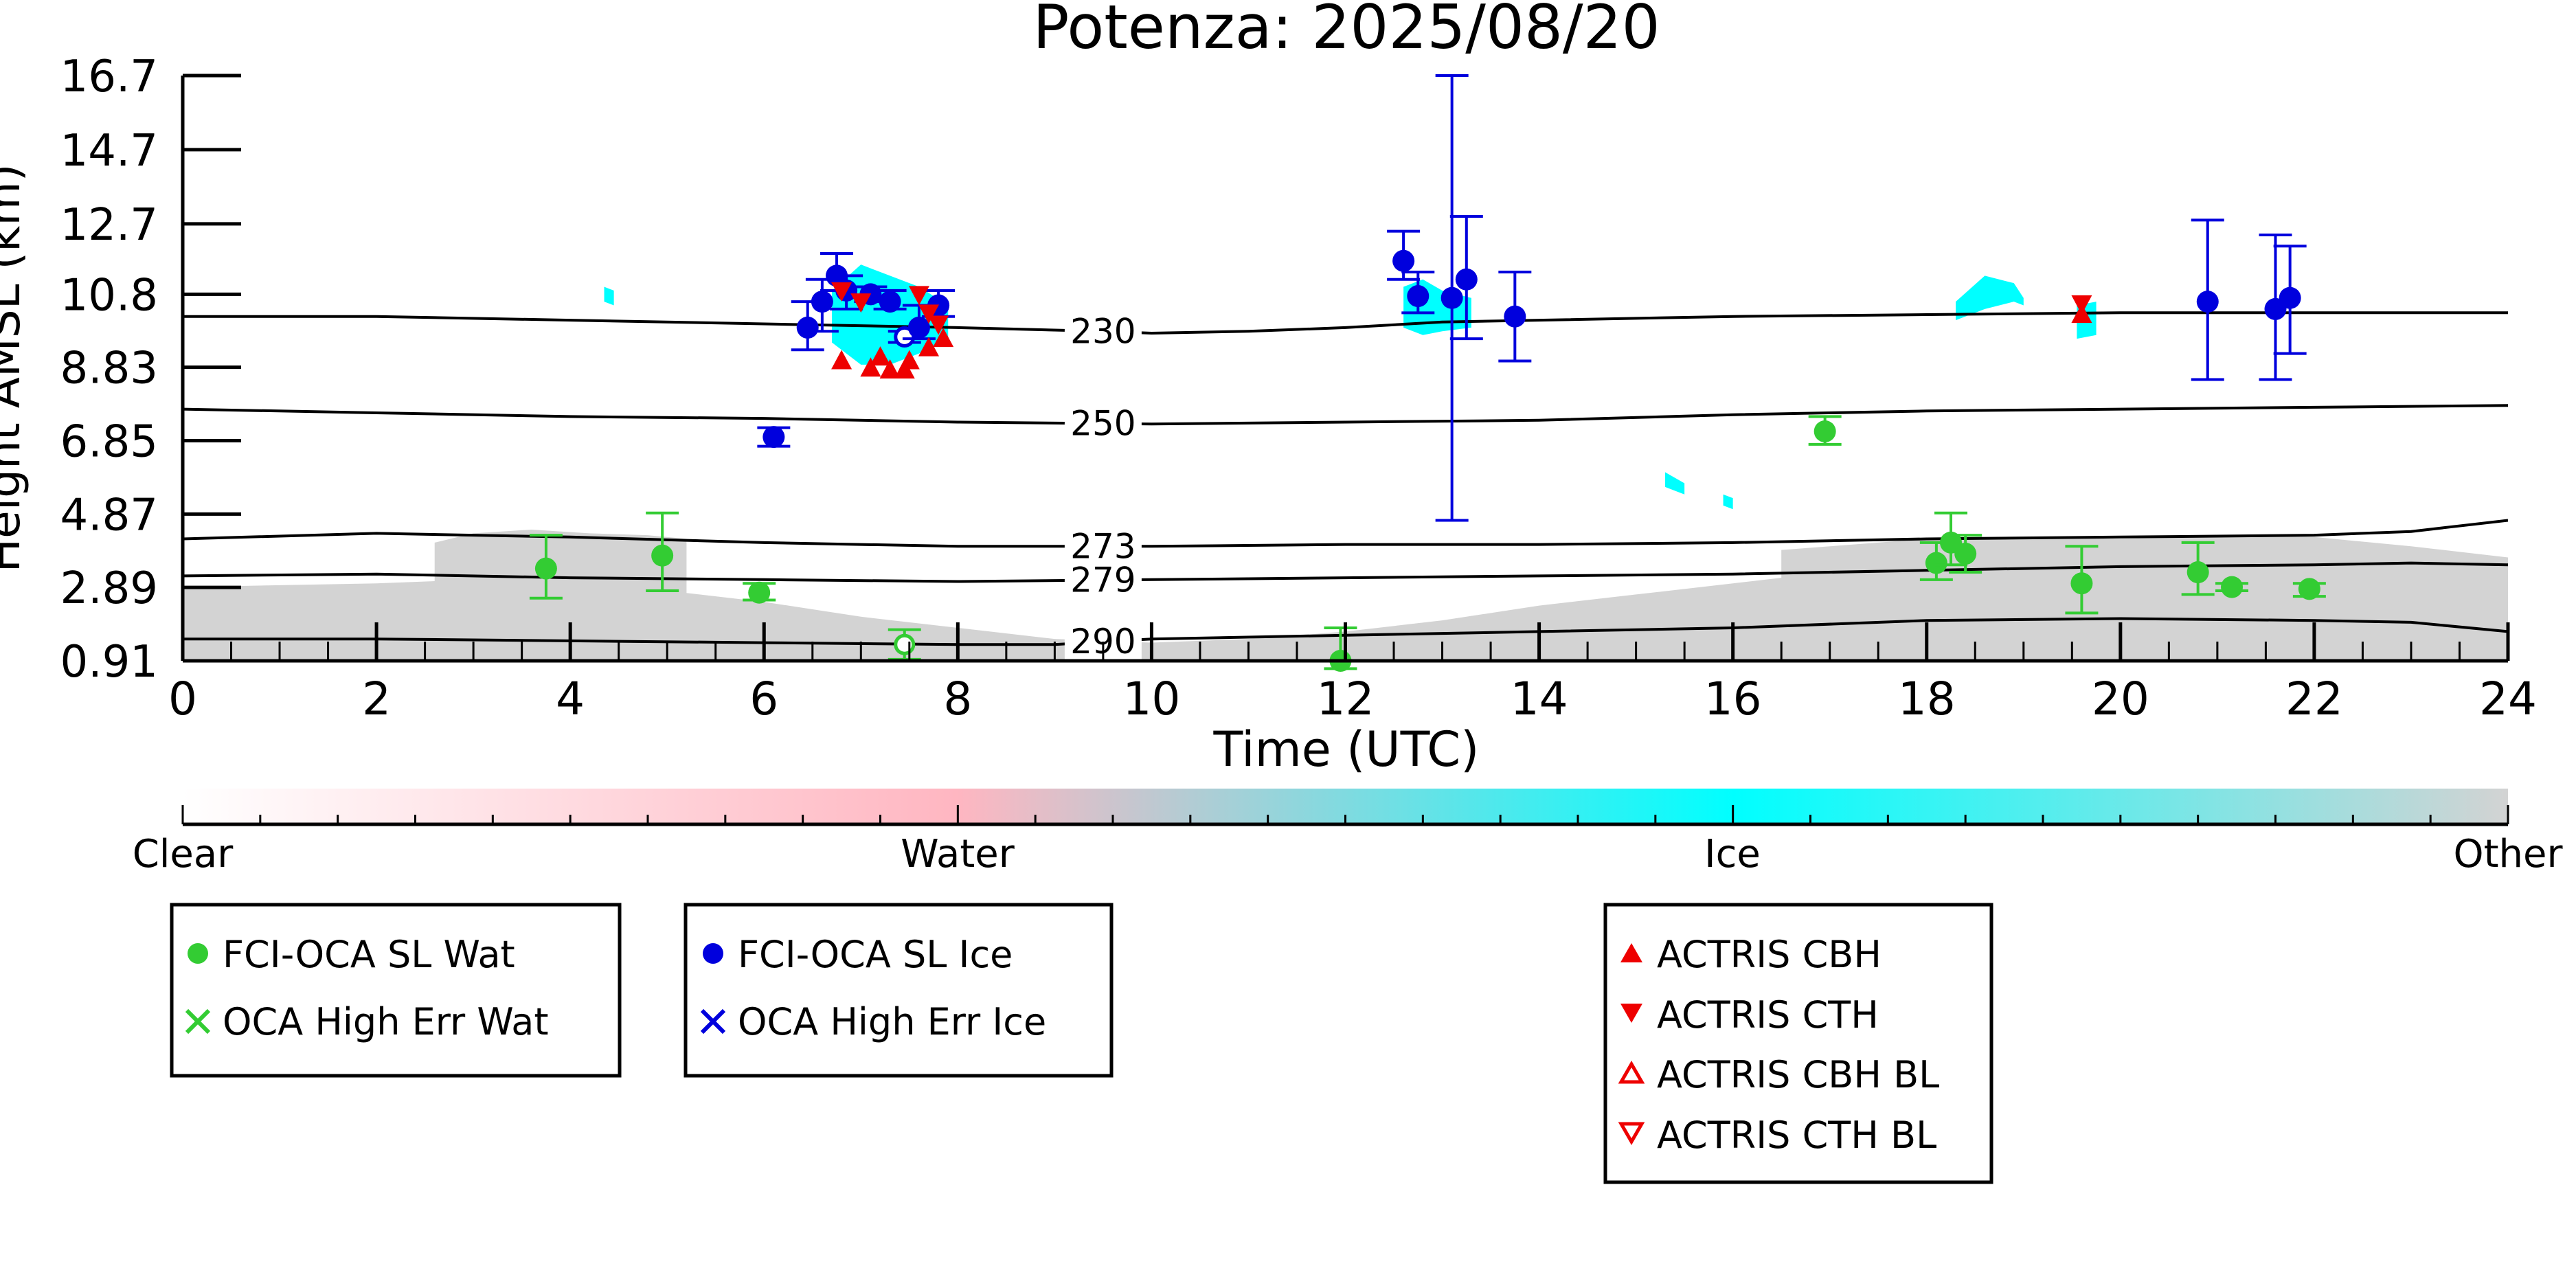 This screenshot has height=1288, width=2576. Describe the element at coordinates (905, 644) in the screenshot. I see `water-point-hollow` at that location.